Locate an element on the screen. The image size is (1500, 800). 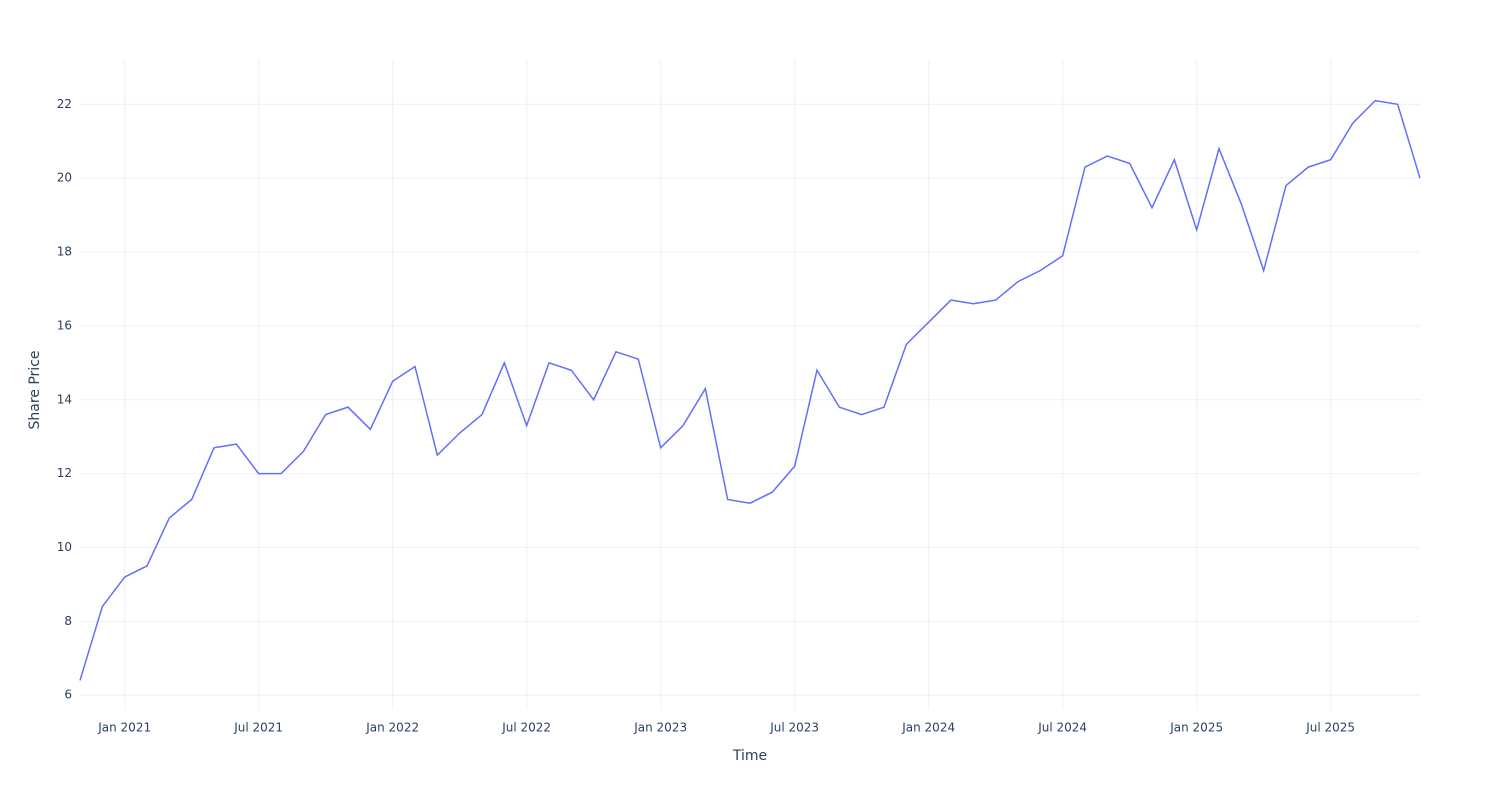
y-tick-label: 20 is located at coordinates (64, 178).